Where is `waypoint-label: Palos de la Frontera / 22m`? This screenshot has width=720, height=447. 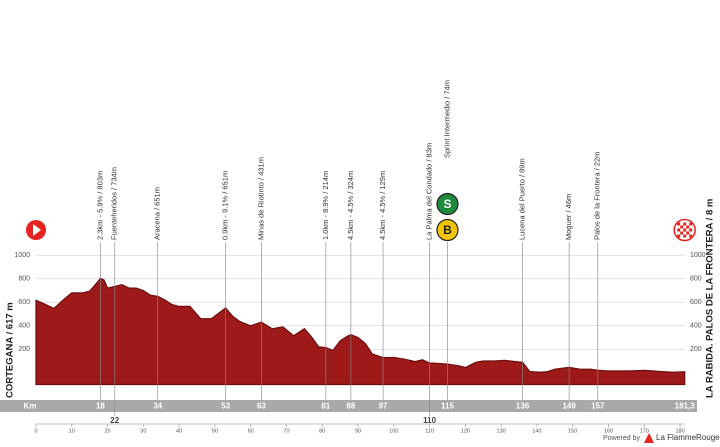 waypoint-label: Palos de la Frontera / 22m is located at coordinates (597, 196).